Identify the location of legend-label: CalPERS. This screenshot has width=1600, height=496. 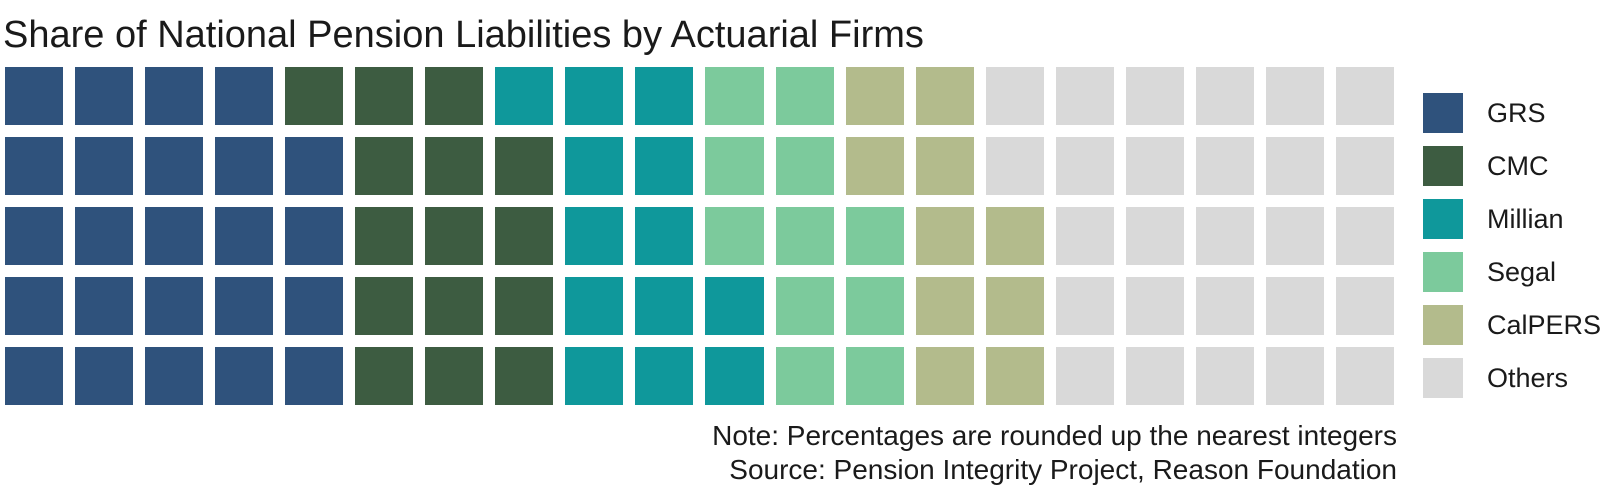
(1543, 324).